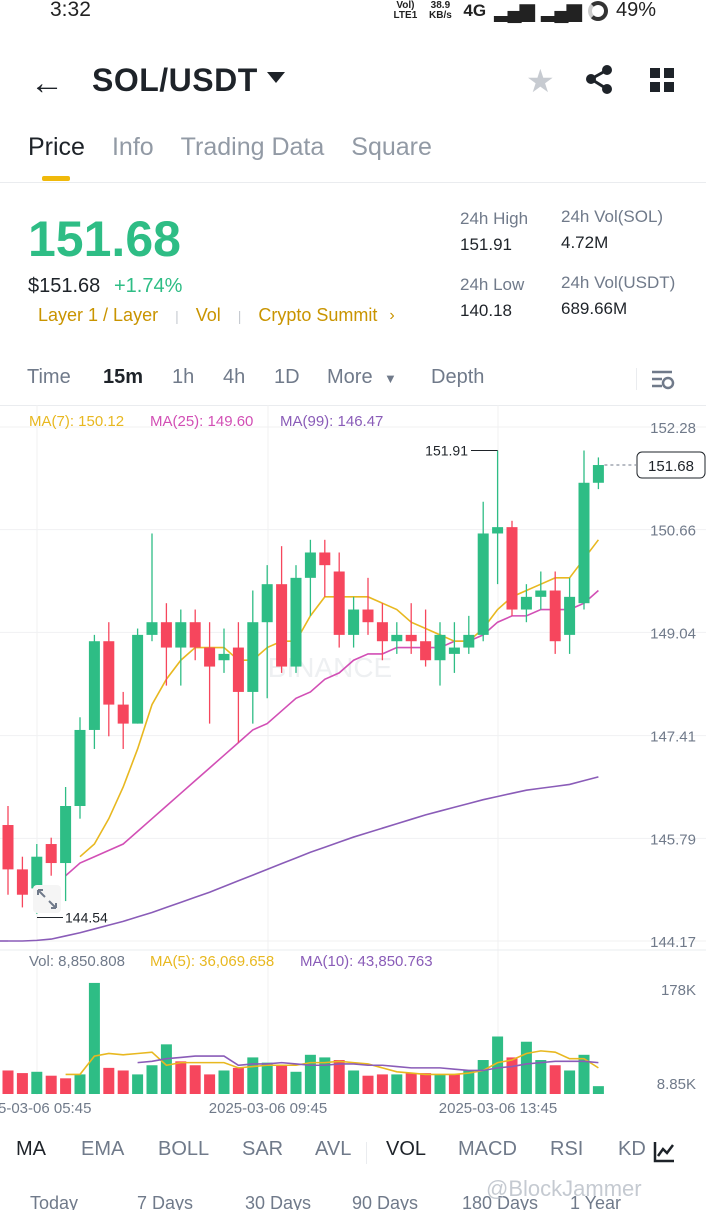 The height and width of the screenshot is (1210, 706). What do you see at coordinates (585, 242) in the screenshot?
I see `stat-vol-sol-value: 4.72M` at bounding box center [585, 242].